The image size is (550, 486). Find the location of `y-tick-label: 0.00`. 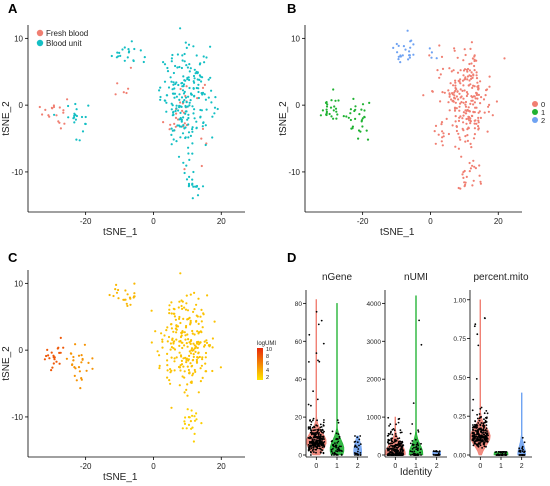

y-tick-label: 0.00 is located at coordinates (459, 456).